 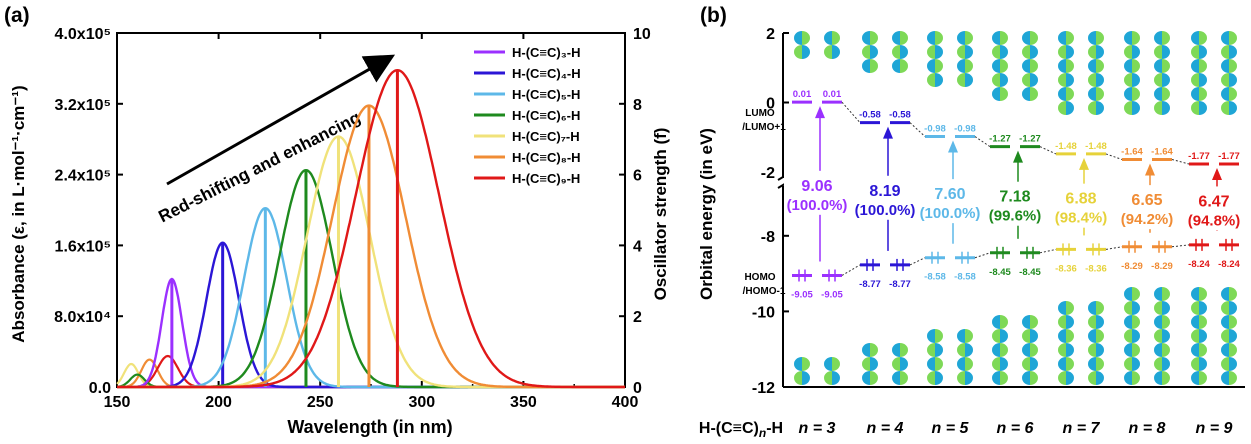 What do you see at coordinates (546, 73) in the screenshot?
I see `legend-entry: H-(C≡C)₄-H` at bounding box center [546, 73].